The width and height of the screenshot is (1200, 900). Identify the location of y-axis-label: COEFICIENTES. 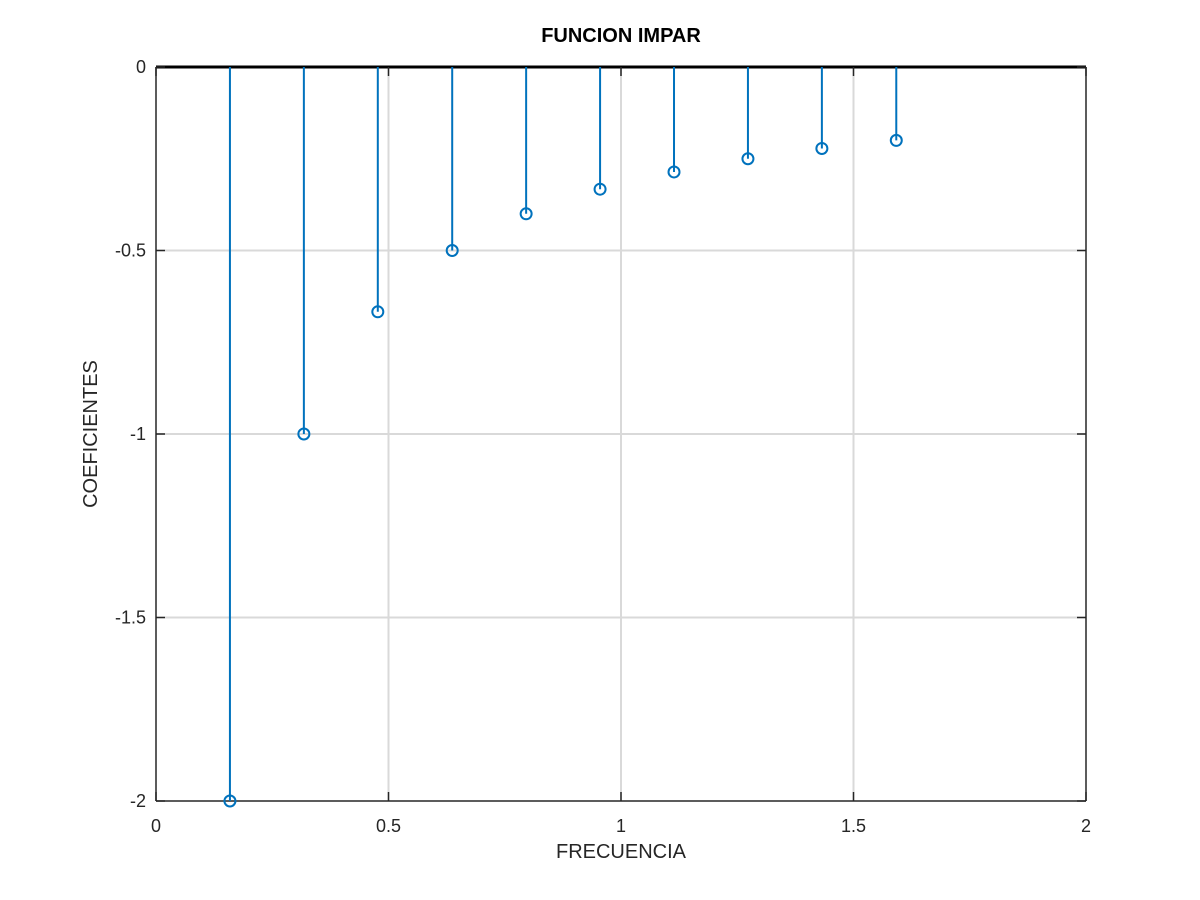
(91, 434).